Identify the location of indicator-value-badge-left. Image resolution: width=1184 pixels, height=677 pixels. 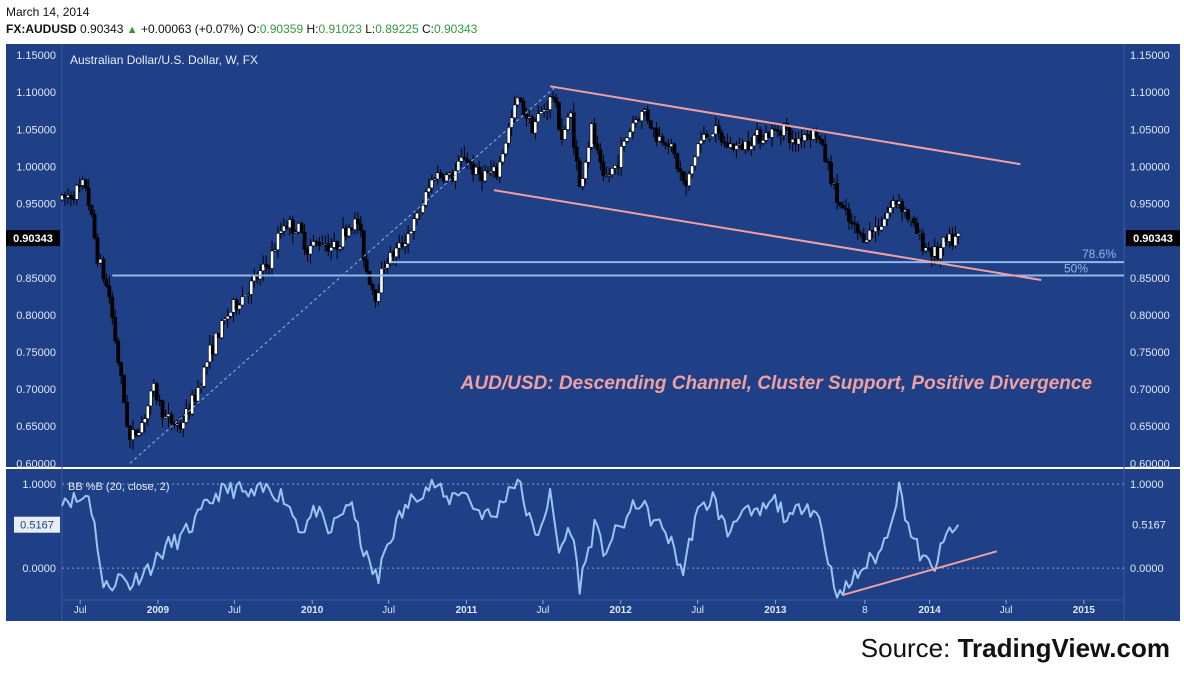
(37, 524).